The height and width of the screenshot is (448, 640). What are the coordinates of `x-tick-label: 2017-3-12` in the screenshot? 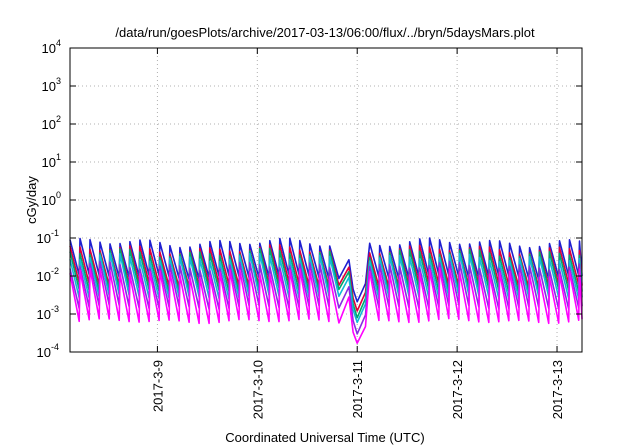 It's located at (457, 389).